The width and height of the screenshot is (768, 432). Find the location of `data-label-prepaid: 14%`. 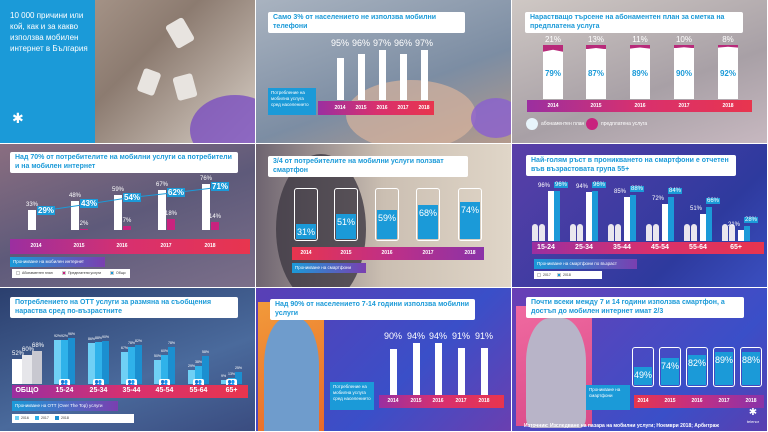

data-label-prepaid: 14% is located at coordinates (214, 216).